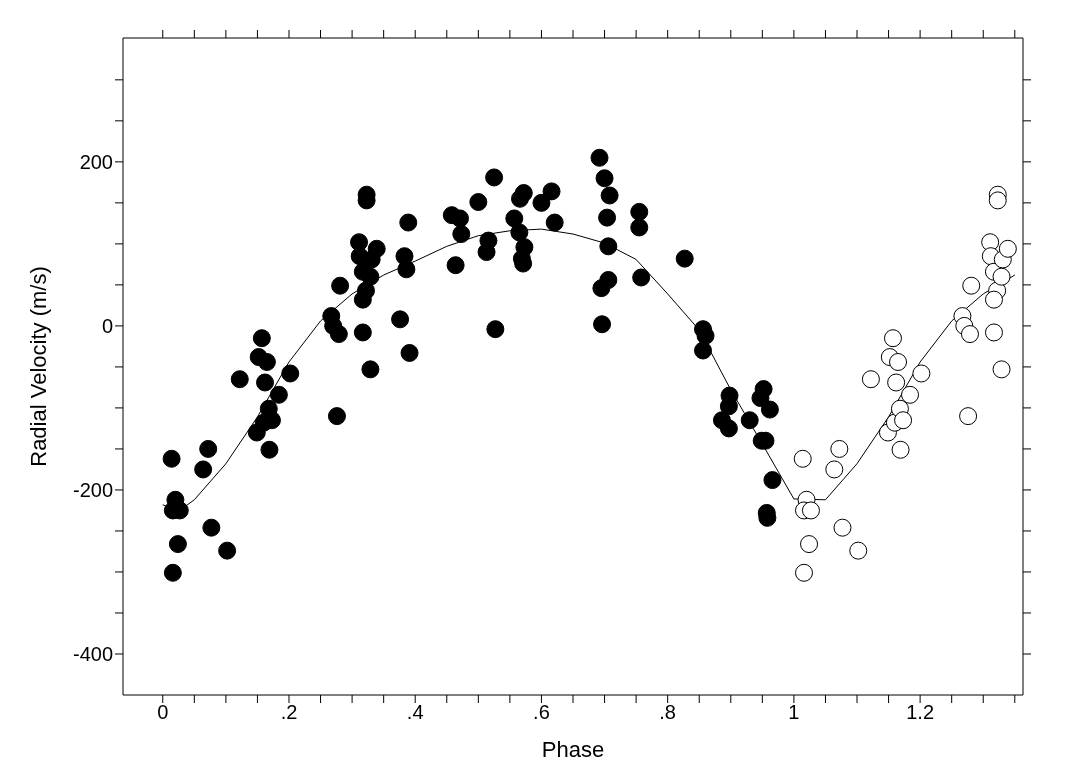  Describe the element at coordinates (415, 712) in the screenshot. I see `x-tick-label: .4` at that location.